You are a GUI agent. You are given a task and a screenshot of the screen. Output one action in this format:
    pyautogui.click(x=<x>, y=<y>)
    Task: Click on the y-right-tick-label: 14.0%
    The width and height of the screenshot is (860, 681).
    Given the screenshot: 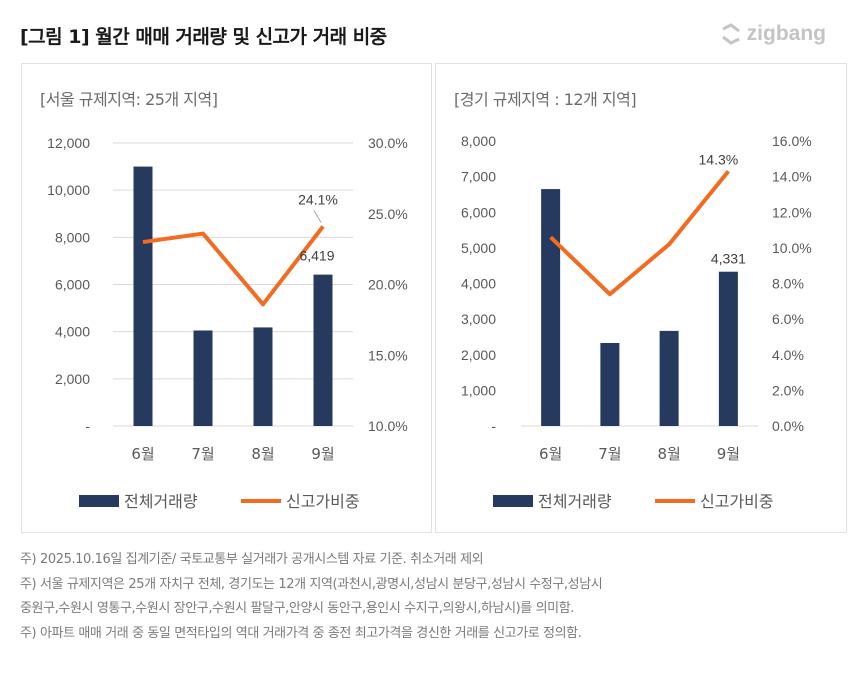 What is the action you would take?
    pyautogui.click(x=792, y=177)
    